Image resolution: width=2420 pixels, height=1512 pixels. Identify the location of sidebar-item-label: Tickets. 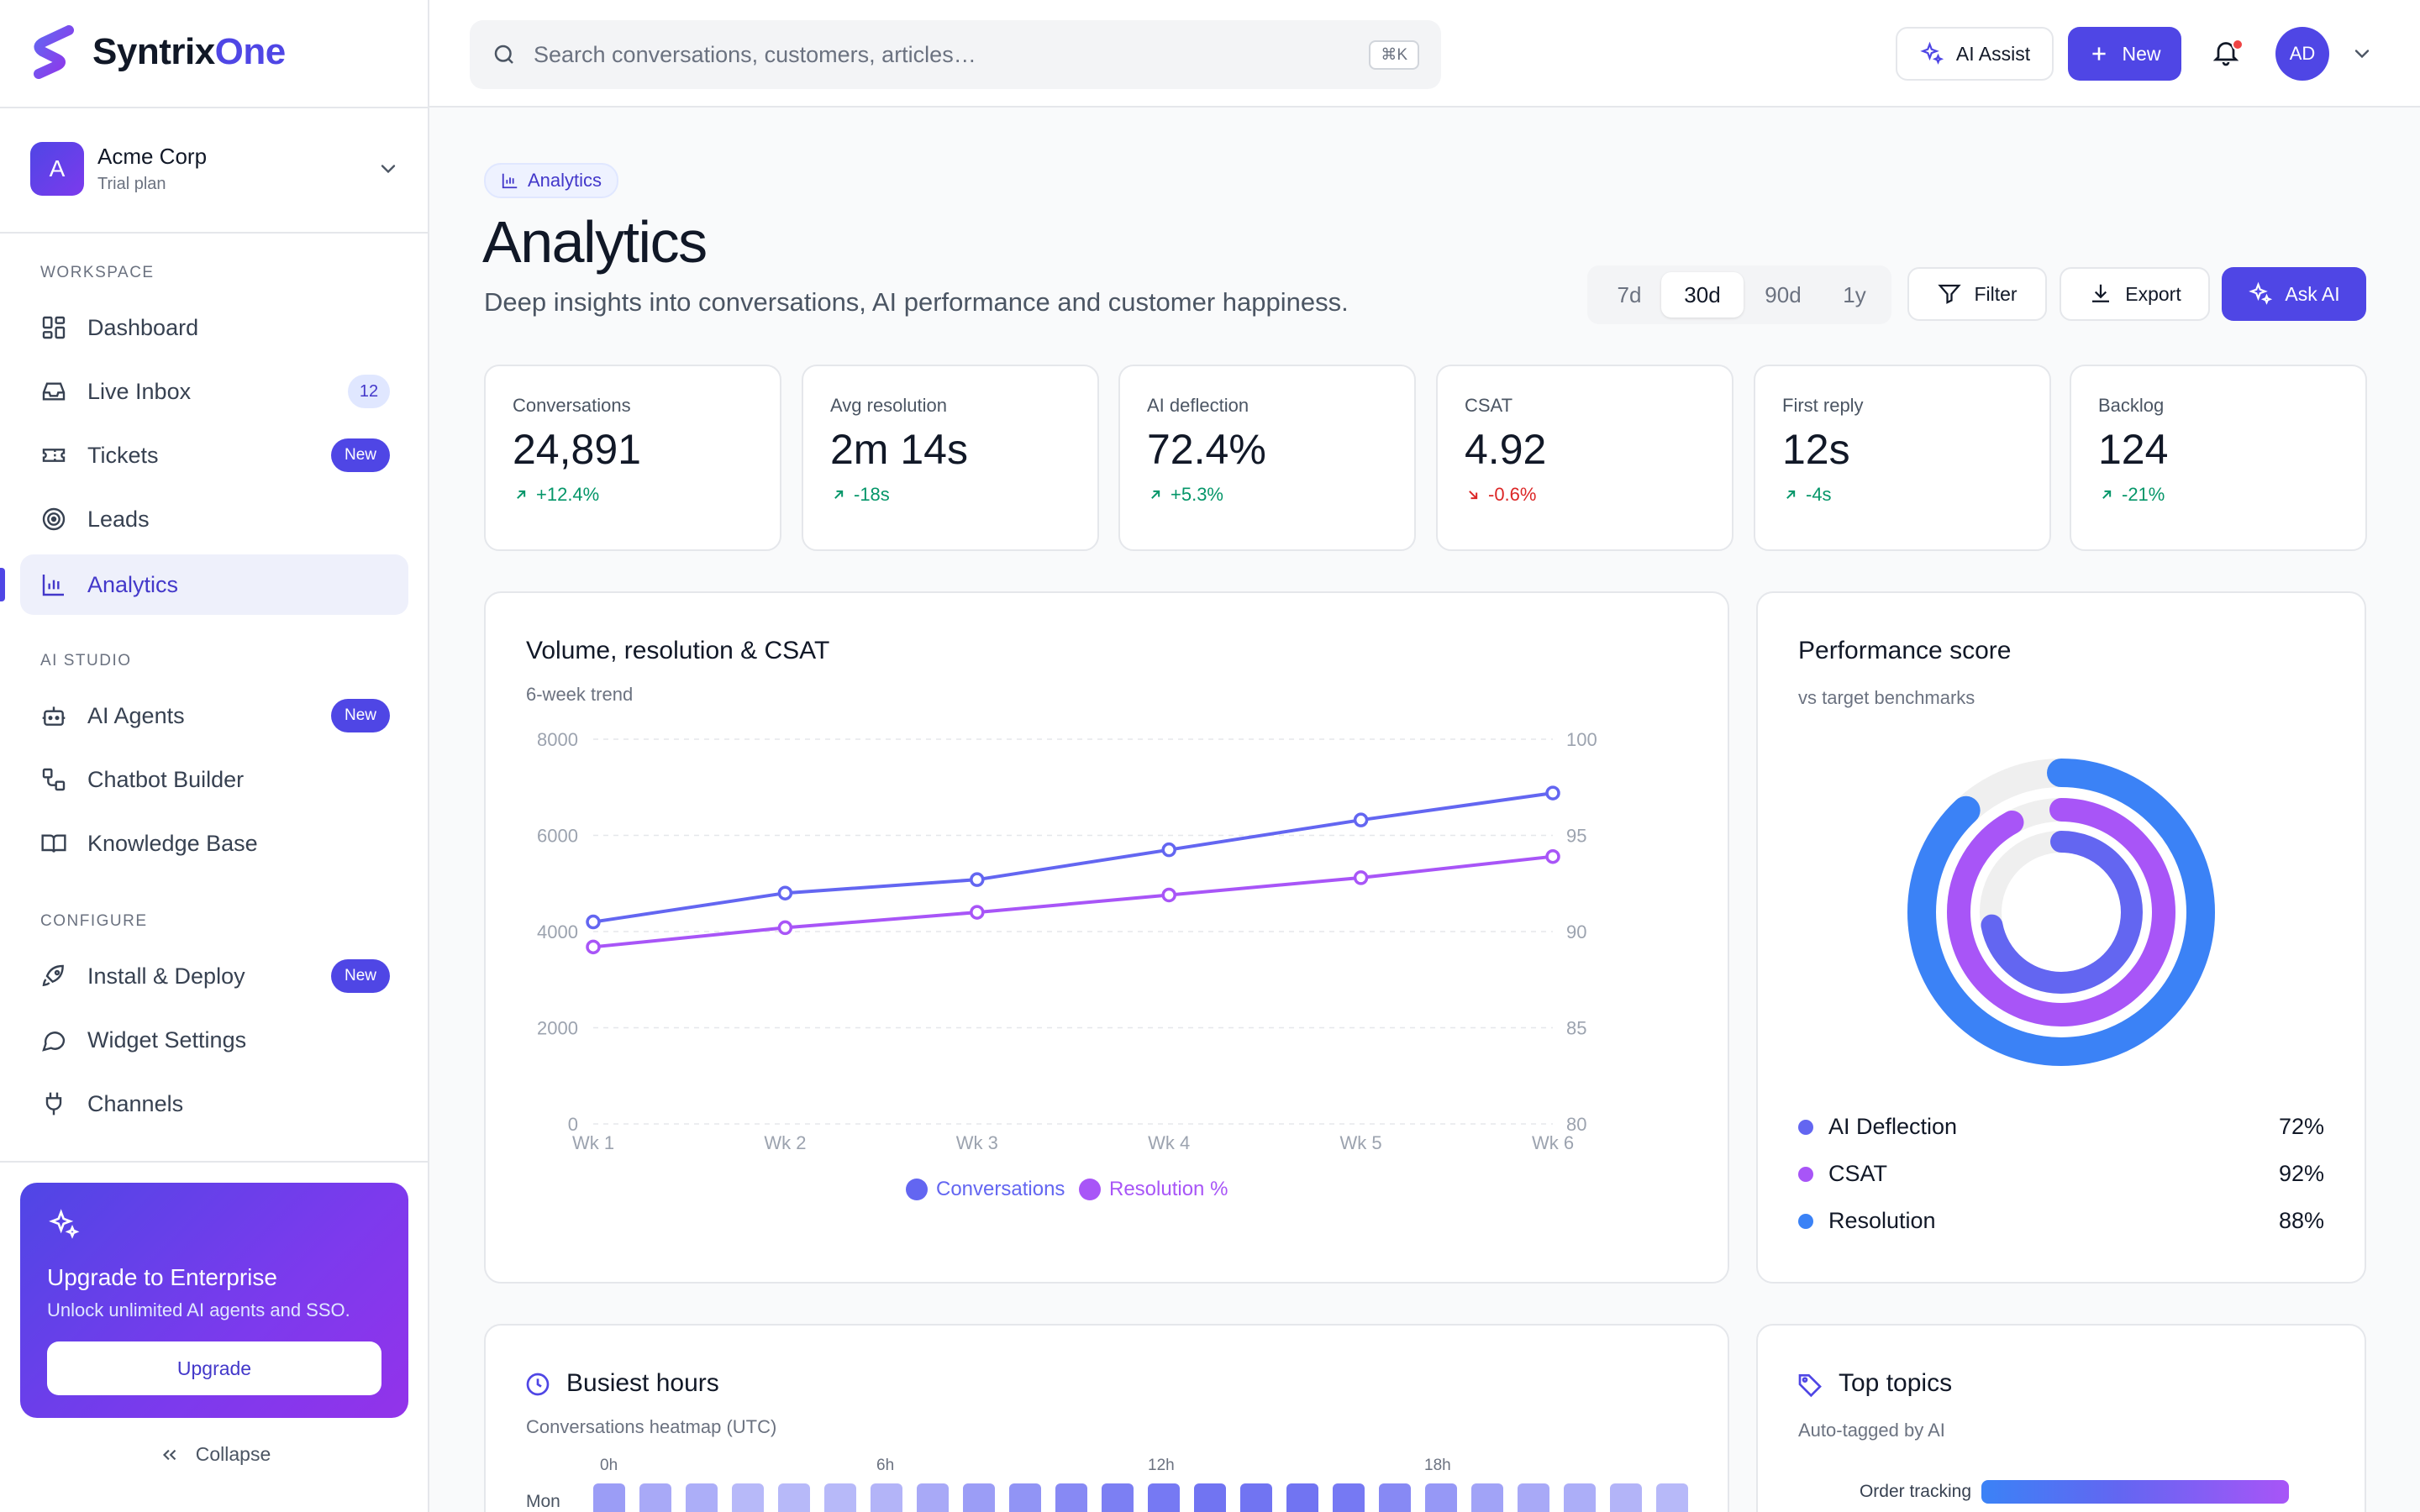
(123, 455).